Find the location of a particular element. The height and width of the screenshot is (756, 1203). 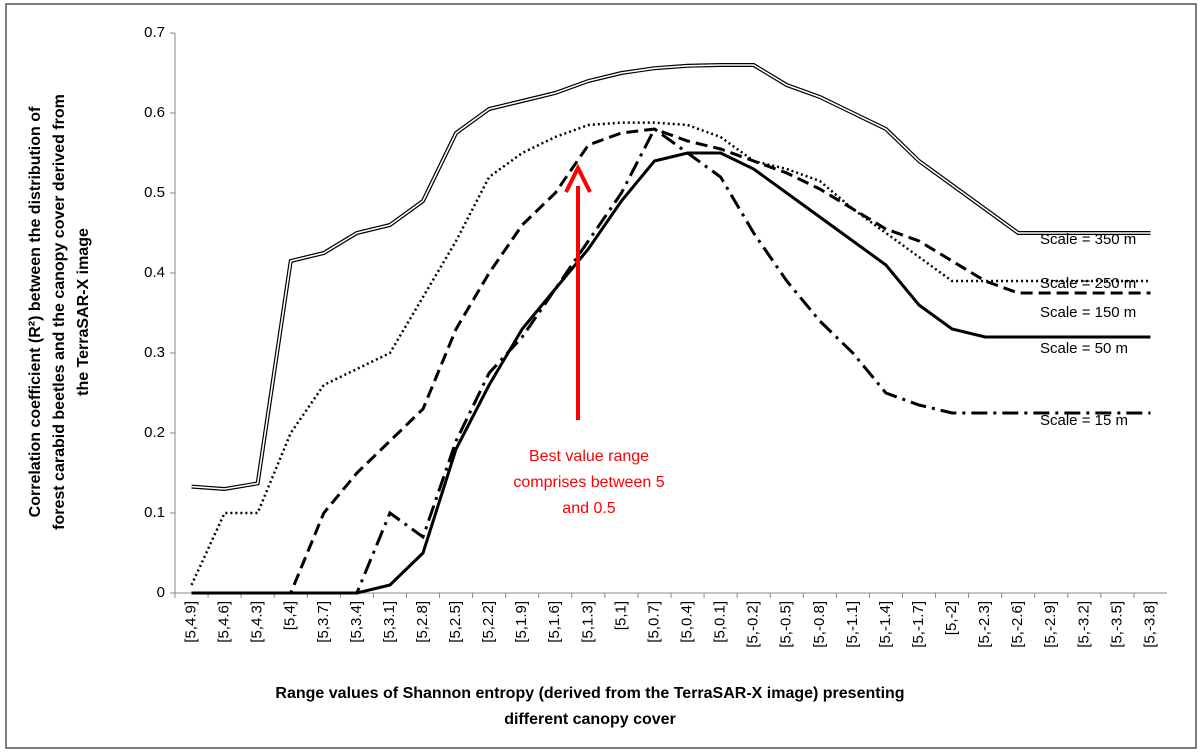

x-tick-label: [5,1] is located at coordinates (620, 615).